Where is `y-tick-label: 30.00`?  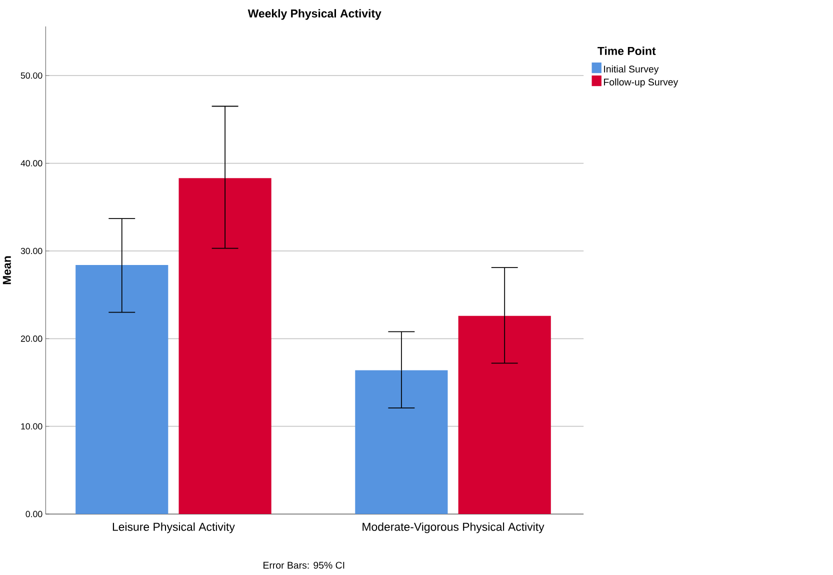
y-tick-label: 30.00 is located at coordinates (31, 251).